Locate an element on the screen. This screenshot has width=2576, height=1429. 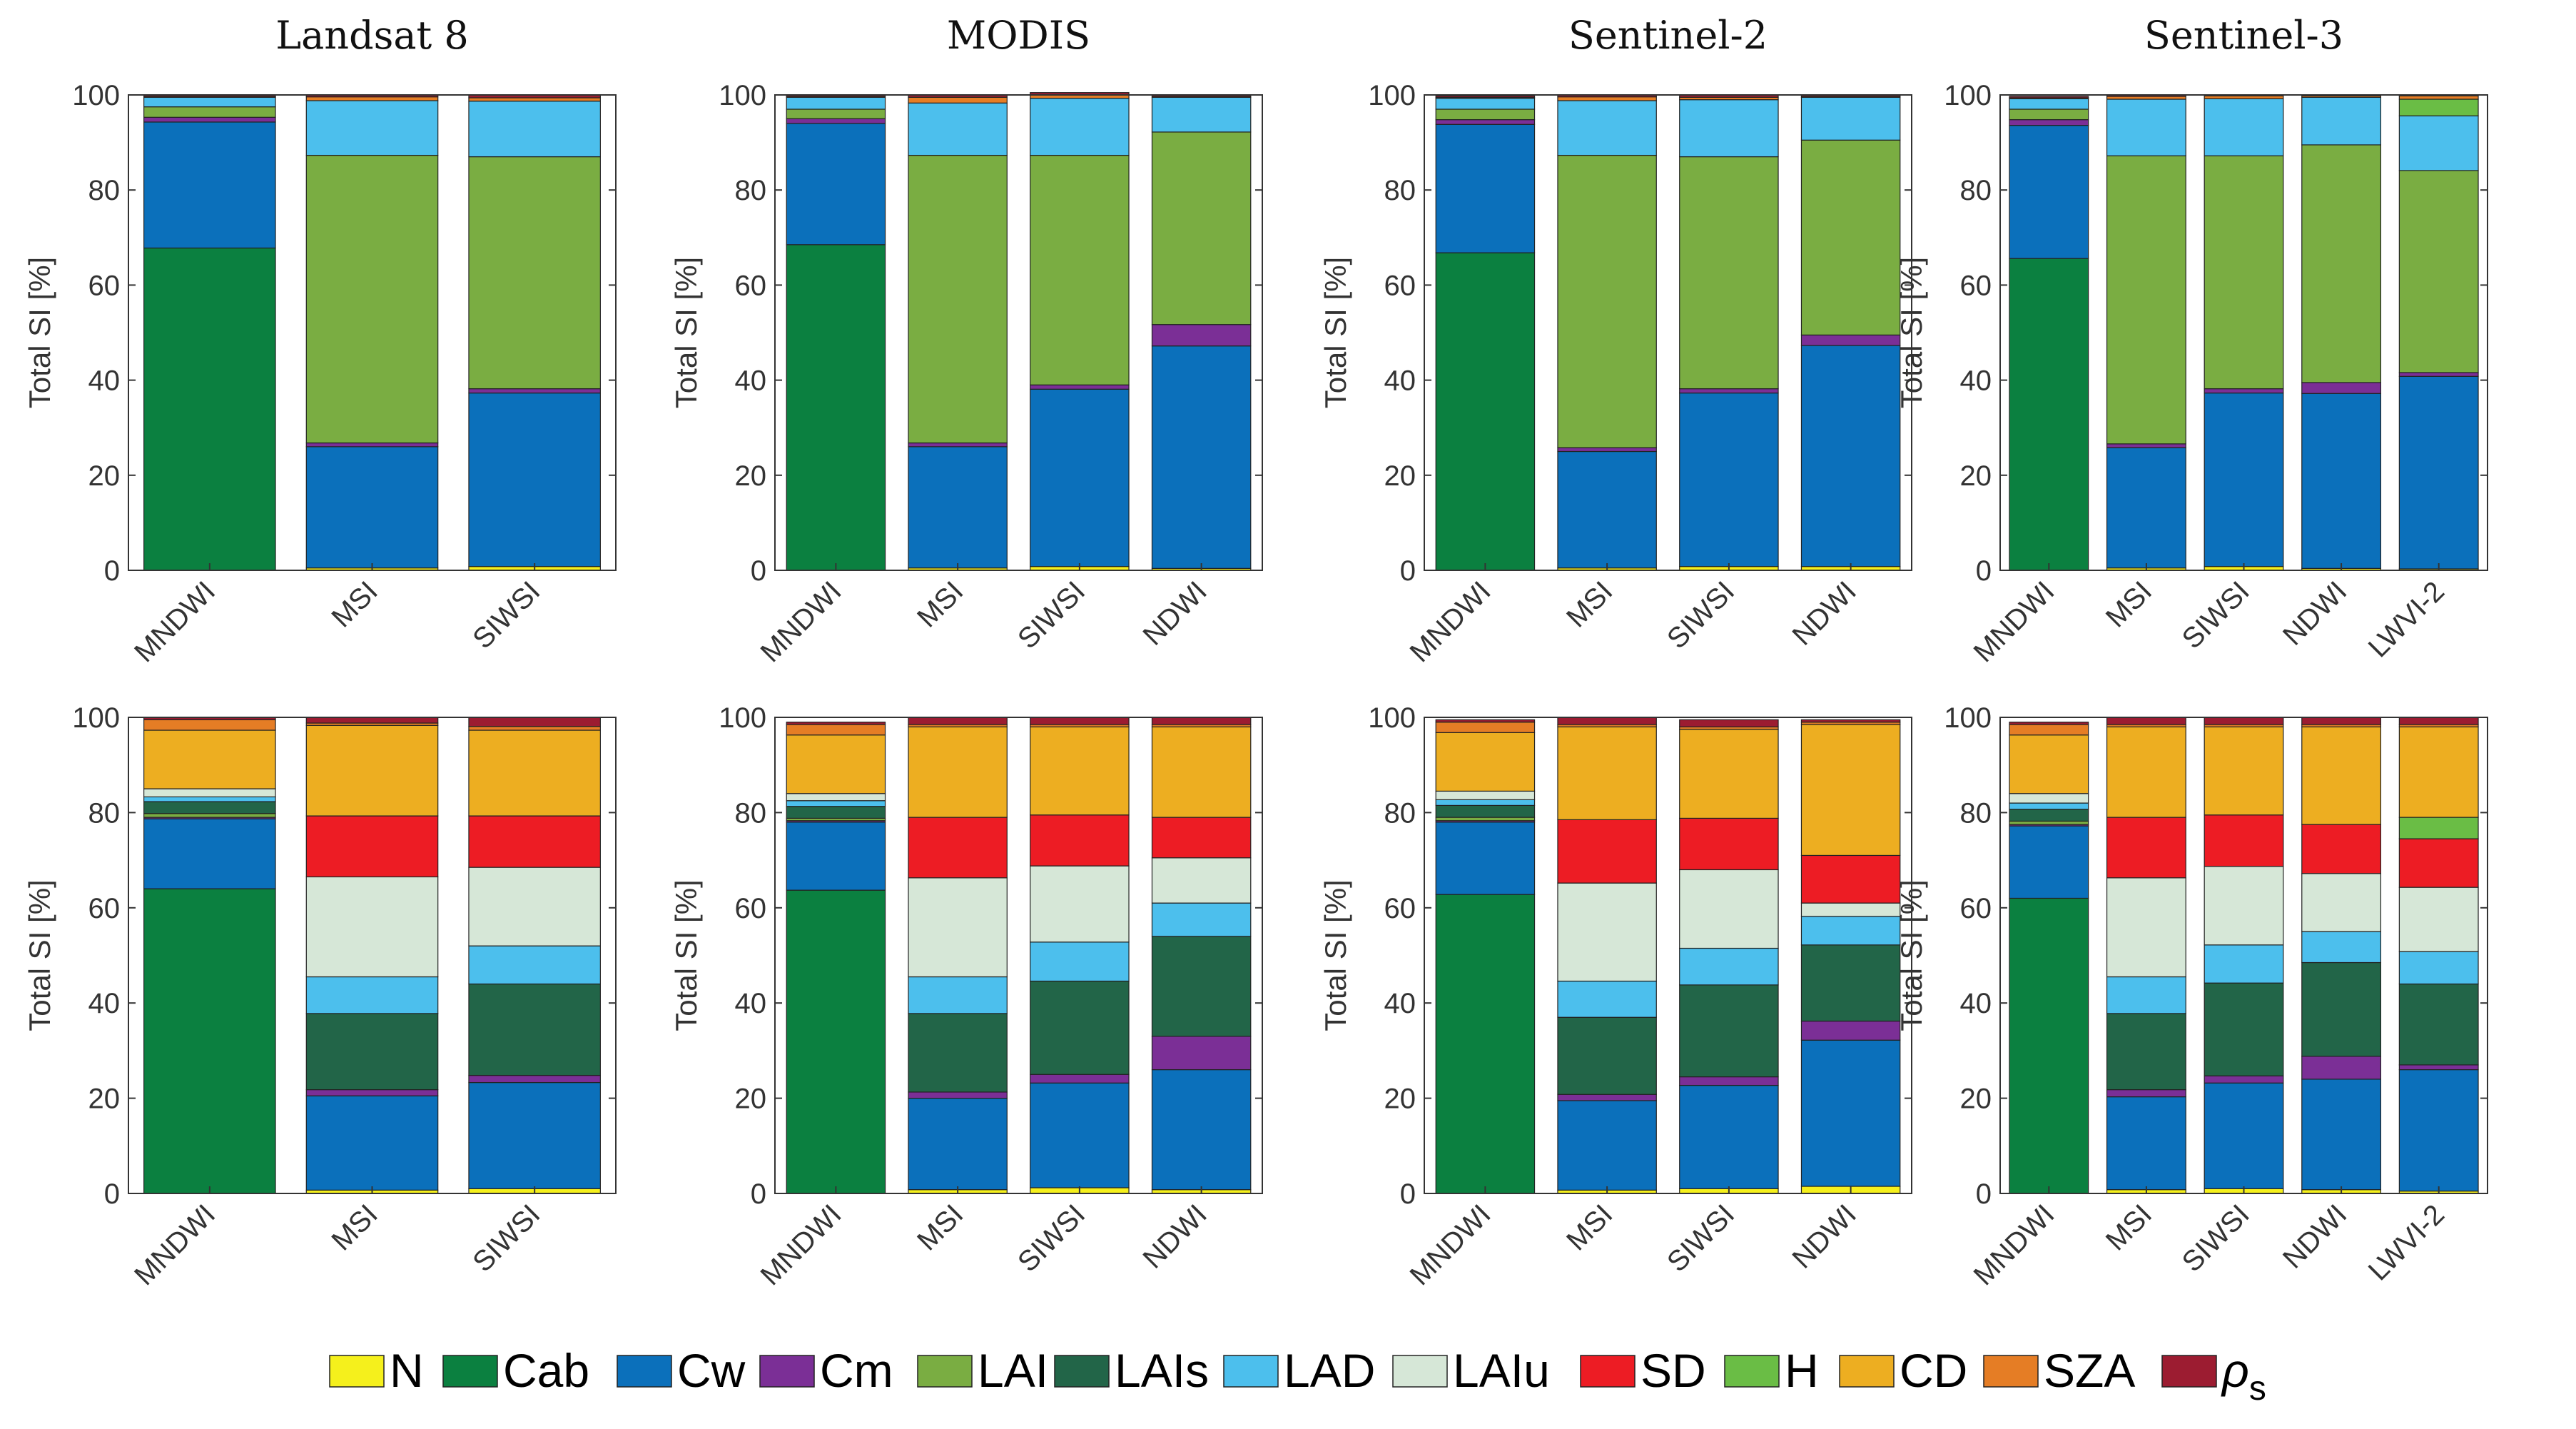
x-tick-label: SIWSI is located at coordinates (1051, 615).